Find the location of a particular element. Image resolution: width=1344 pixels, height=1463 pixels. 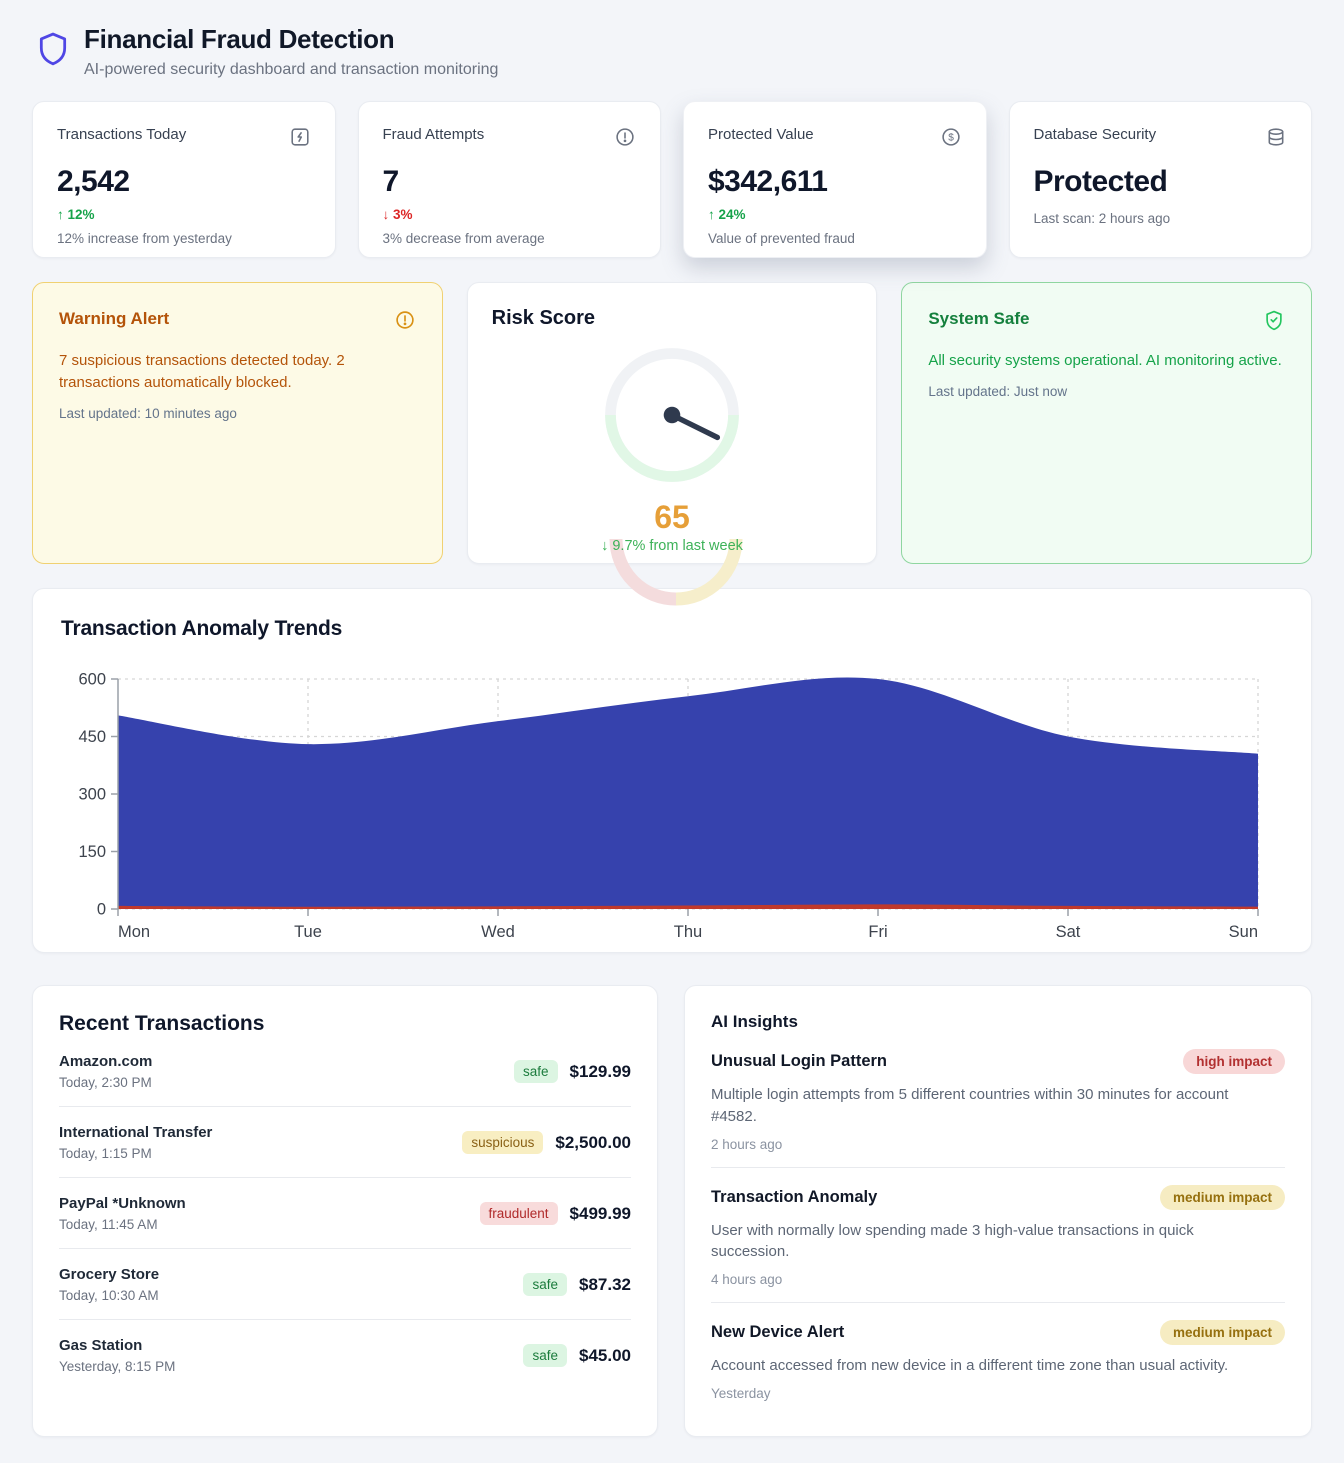

stat-delta: ↓ 3% is located at coordinates (397, 214).